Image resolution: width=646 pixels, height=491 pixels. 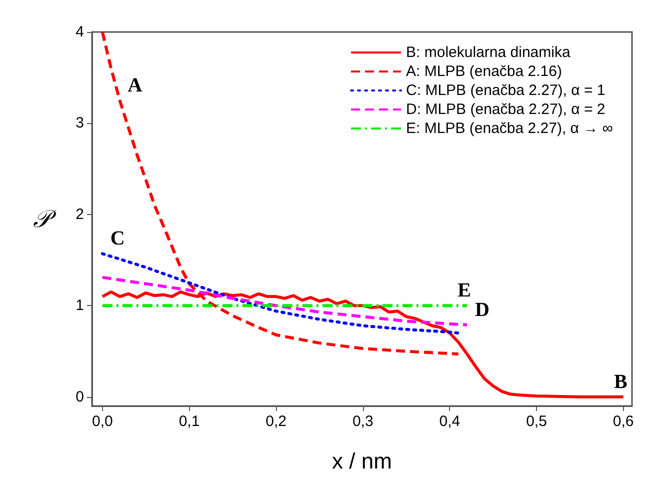 I want to click on y-tick-label: 2, so click(x=80, y=214).